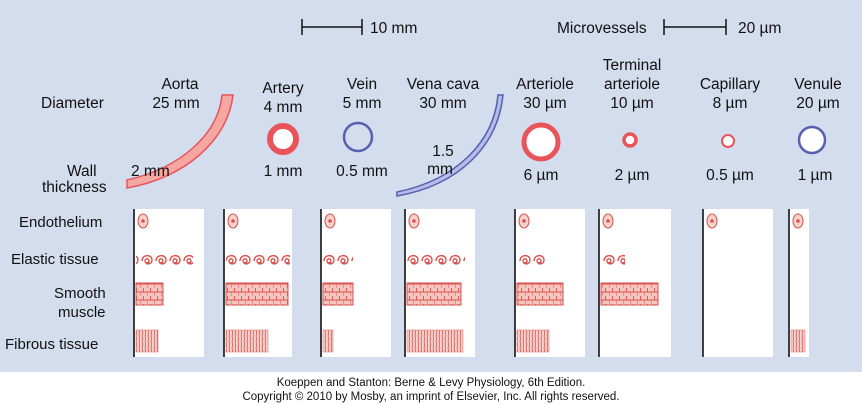  What do you see at coordinates (443, 151) in the screenshot?
I see `vena-cava-wall-thickness-1: 1.5` at bounding box center [443, 151].